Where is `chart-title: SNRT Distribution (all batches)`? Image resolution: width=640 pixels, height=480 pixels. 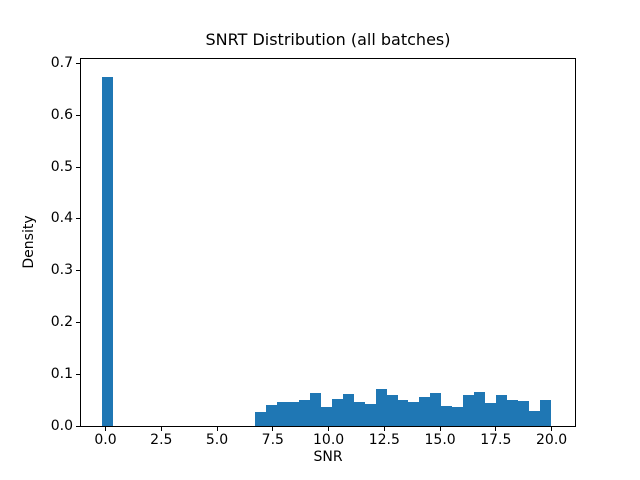
chart-title: SNRT Distribution (all batches) is located at coordinates (328, 39).